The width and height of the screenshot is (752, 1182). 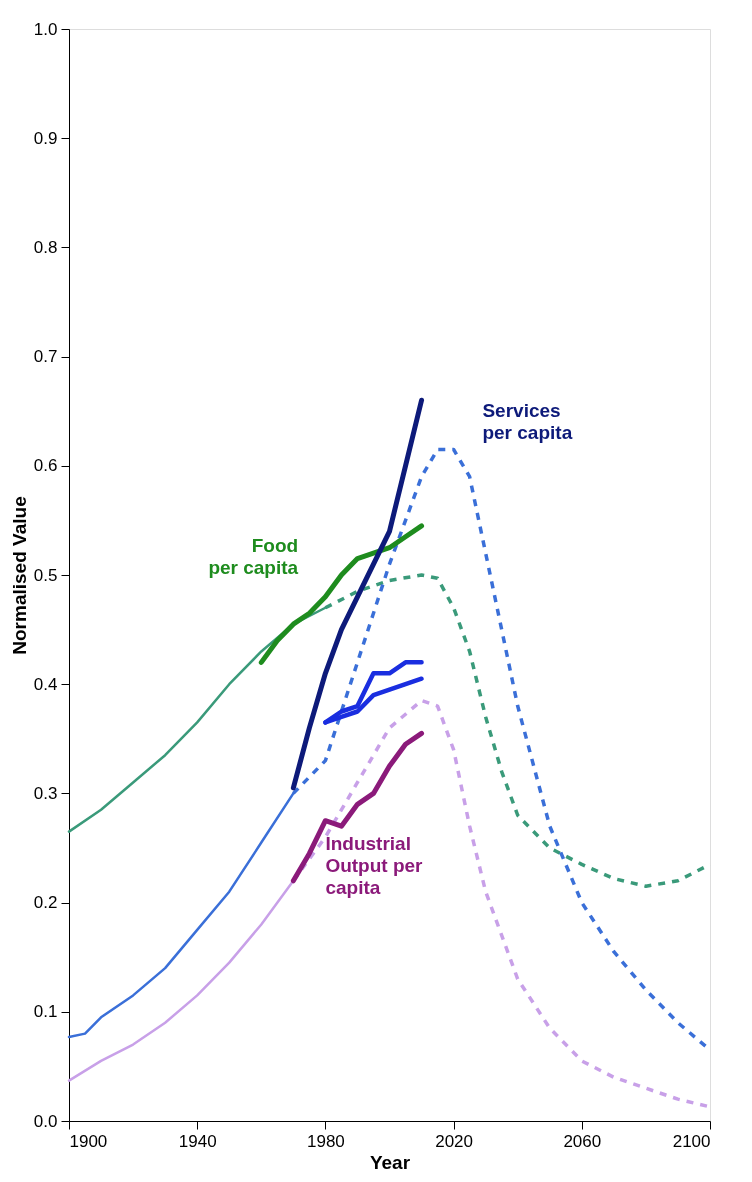 I want to click on y-tick-label: 0.5, so click(x=45, y=575).